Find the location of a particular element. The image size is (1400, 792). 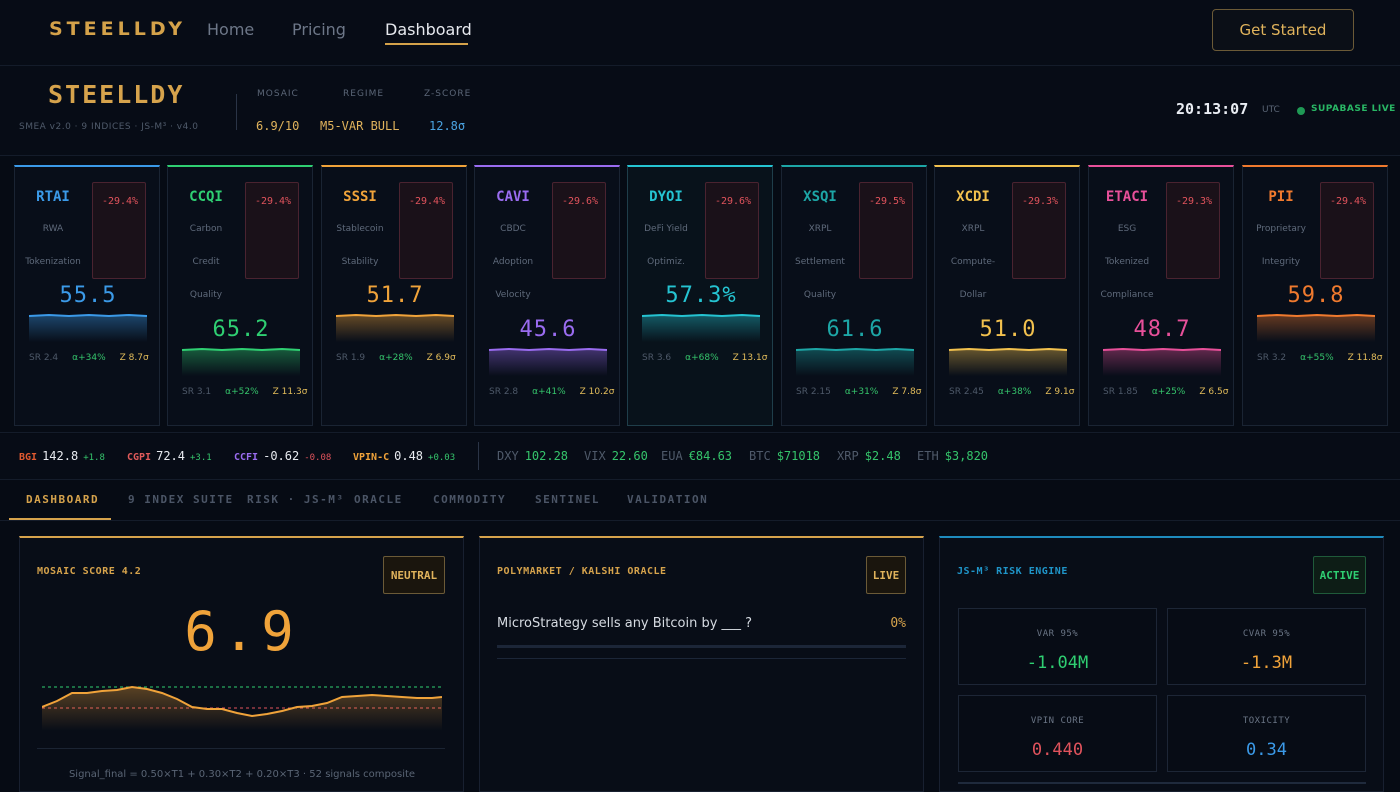

index-code: RTAI is located at coordinates (53, 197).